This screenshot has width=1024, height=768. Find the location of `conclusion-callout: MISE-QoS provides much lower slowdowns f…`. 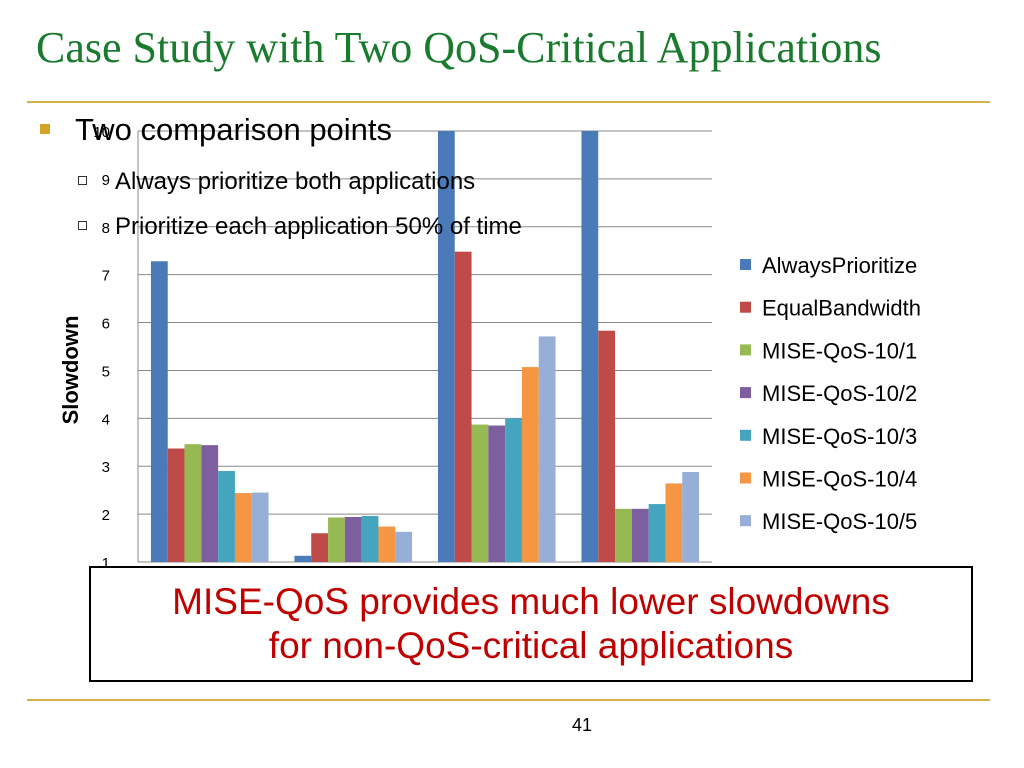

conclusion-callout: MISE-QoS provides much lower slowdowns f… is located at coordinates (531, 624).